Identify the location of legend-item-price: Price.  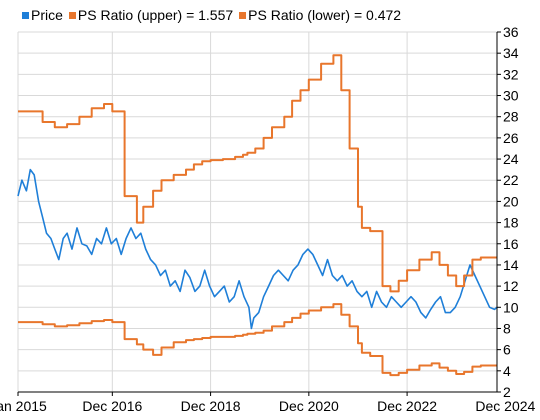
(42, 15).